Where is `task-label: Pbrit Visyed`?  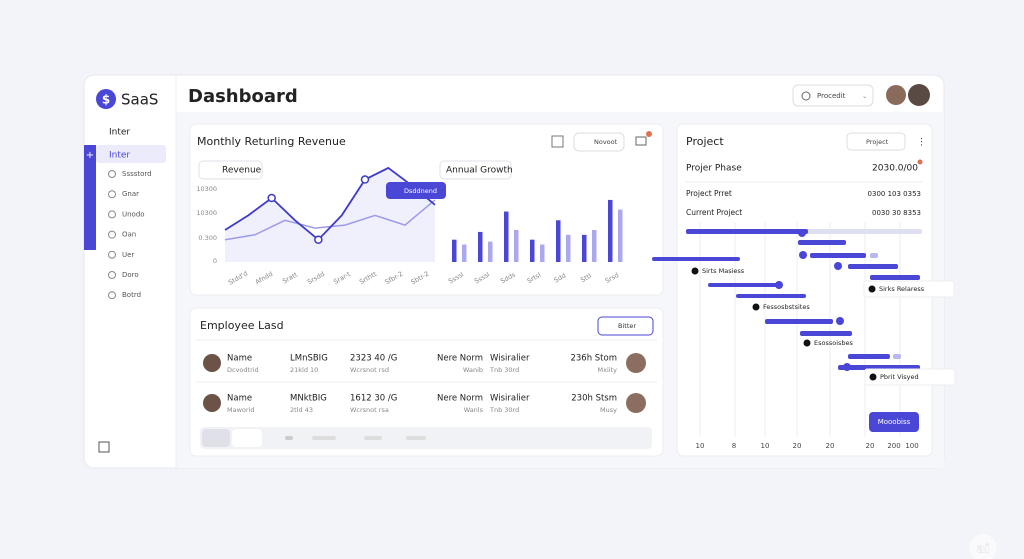
task-label: Pbrit Visyed is located at coordinates (899, 377).